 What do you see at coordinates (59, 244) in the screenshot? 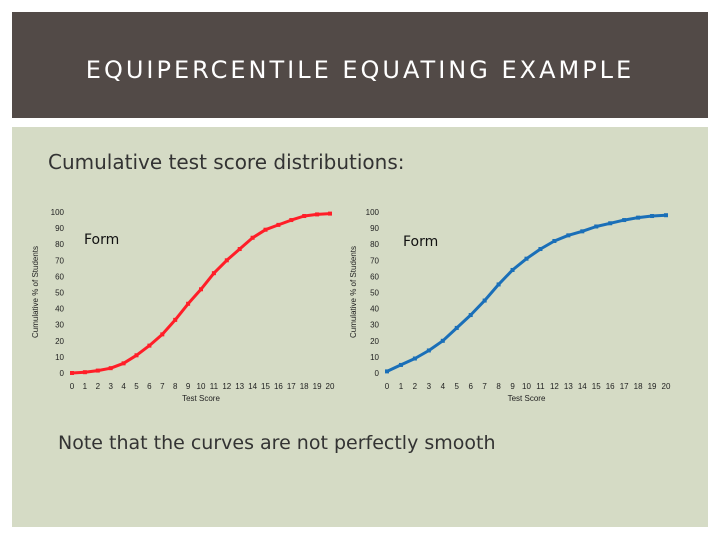
I see `y-tick-label: 80` at bounding box center [59, 244].